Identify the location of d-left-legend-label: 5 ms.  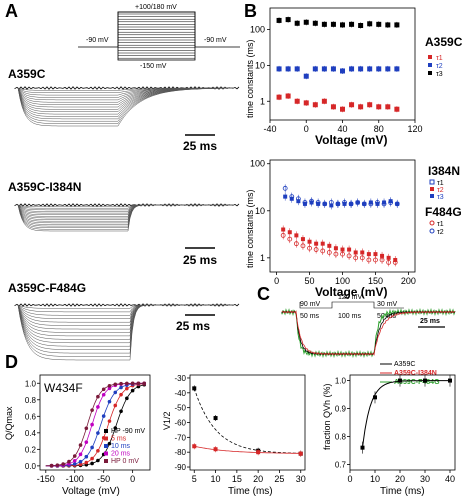
(119, 439).